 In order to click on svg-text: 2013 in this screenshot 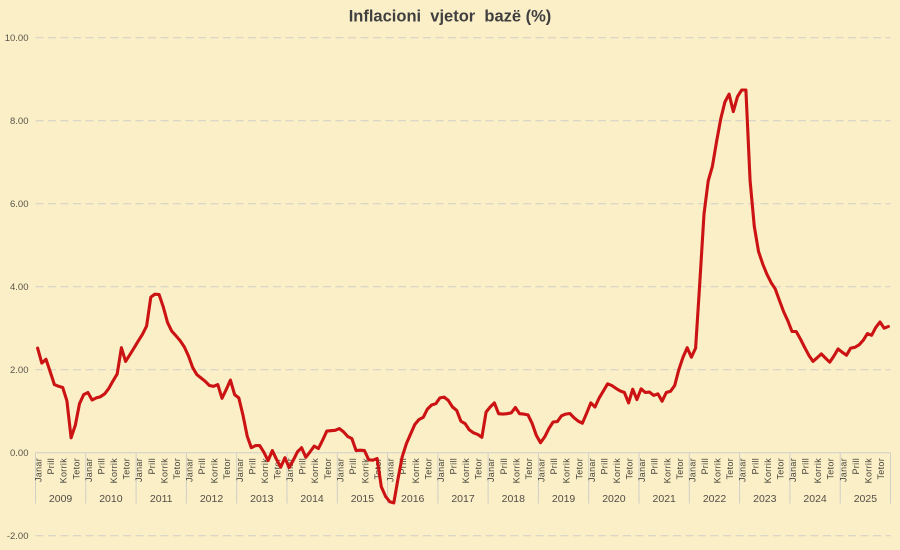, I will do `click(262, 499)`.